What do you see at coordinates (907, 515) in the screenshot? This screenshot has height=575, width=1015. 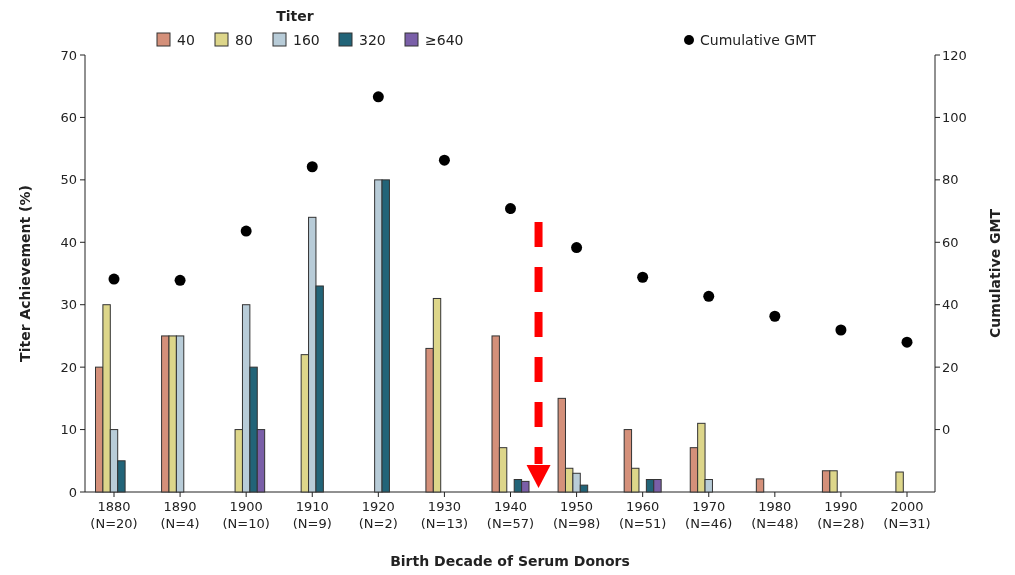 I see `x-tick-label: 2000 (N=31)` at bounding box center [907, 515].